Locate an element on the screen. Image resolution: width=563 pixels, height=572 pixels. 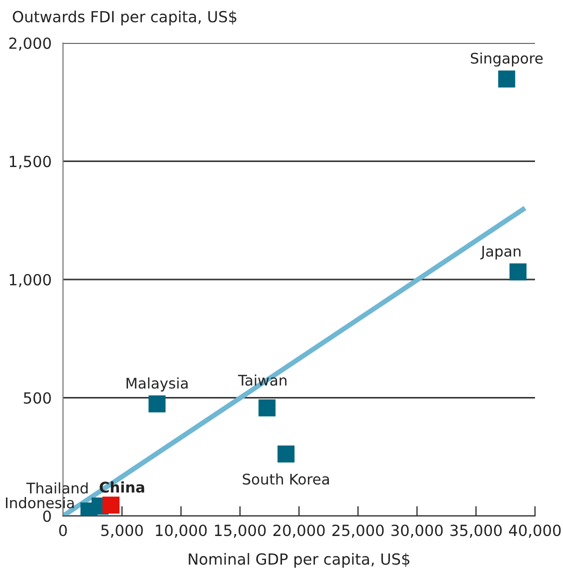
x-tick-label: 10,000 is located at coordinates (181, 531).